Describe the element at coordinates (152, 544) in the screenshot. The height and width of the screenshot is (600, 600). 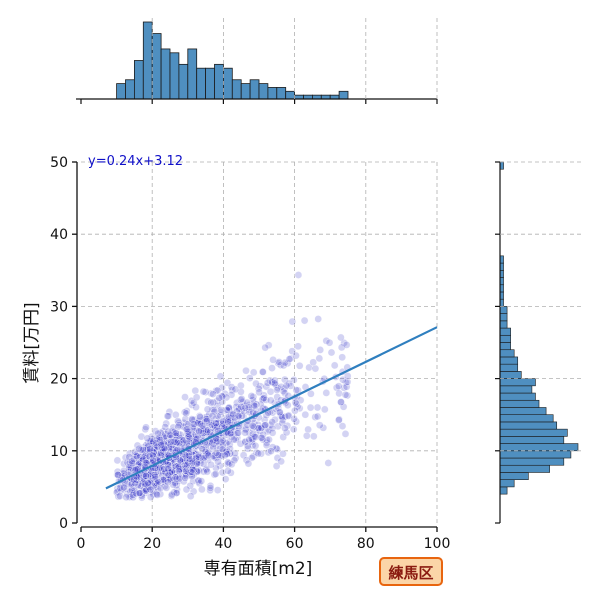
I see `x-tick-label: 20` at that location.